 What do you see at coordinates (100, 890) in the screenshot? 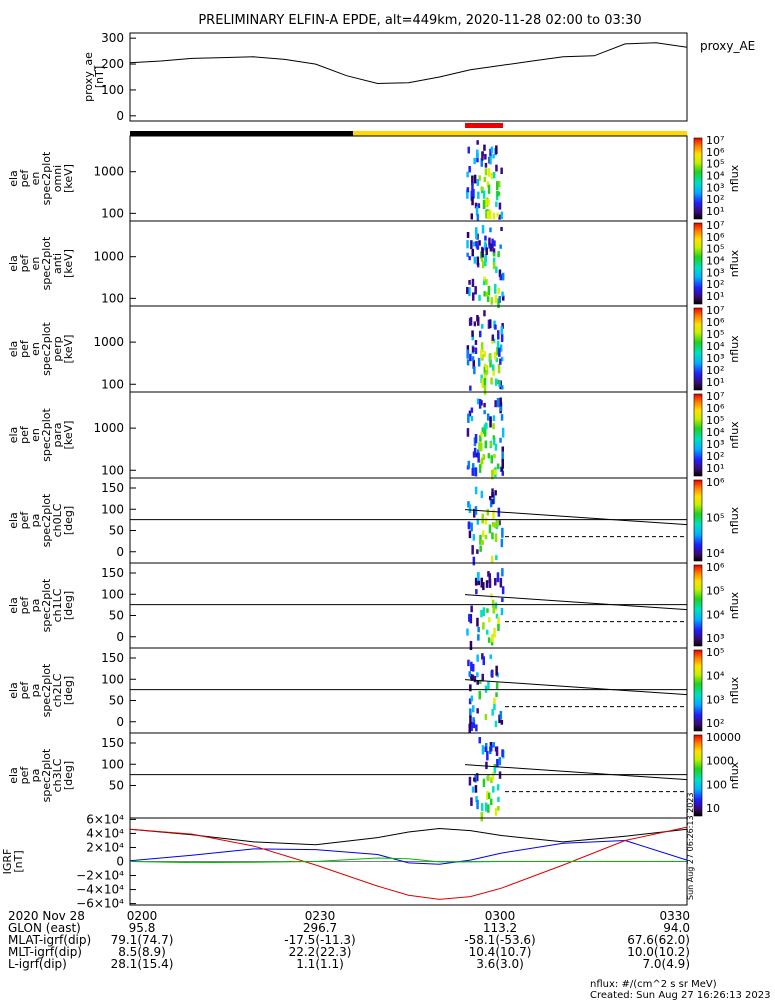
I see `igrf-ytick-label: −4×10⁴` at bounding box center [100, 890].